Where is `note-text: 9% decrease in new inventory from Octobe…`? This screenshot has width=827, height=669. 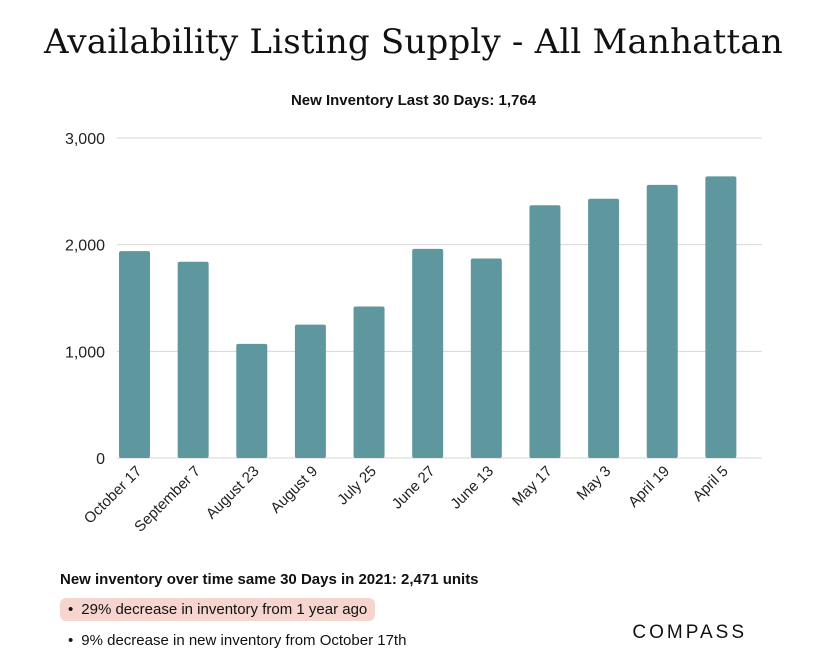 note-text: 9% decrease in new inventory from Octobe… is located at coordinates (244, 640).